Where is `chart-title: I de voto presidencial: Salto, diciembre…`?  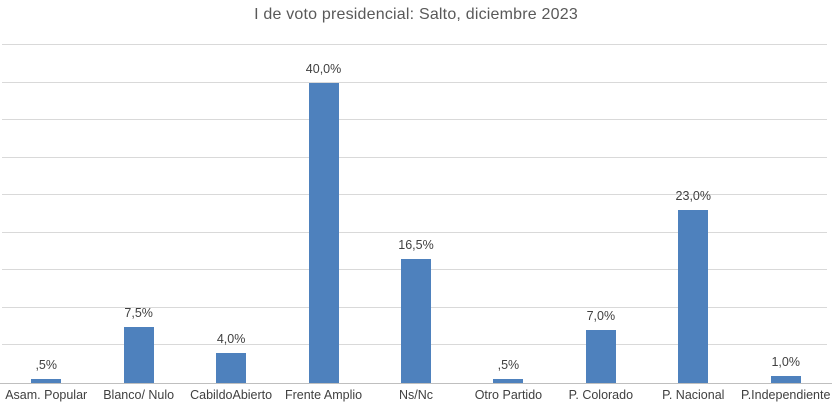 chart-title: I de voto presidencial: Salto, diciembre… is located at coordinates (416, 14).